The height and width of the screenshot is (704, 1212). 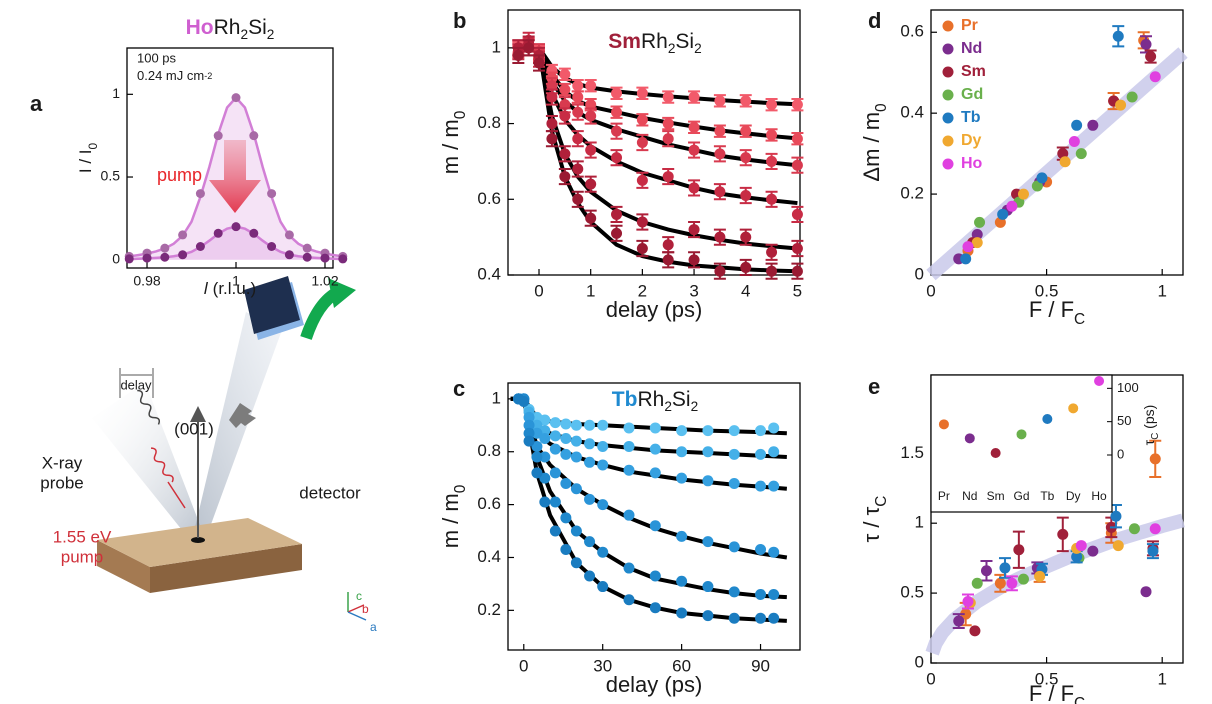 I want to click on y-tick-label: 0.4, so click(x=912, y=112).